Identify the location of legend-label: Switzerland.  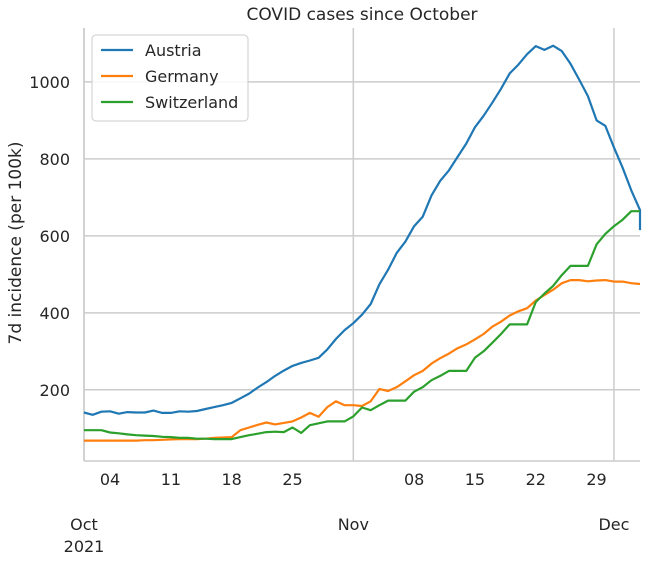
(191, 102).